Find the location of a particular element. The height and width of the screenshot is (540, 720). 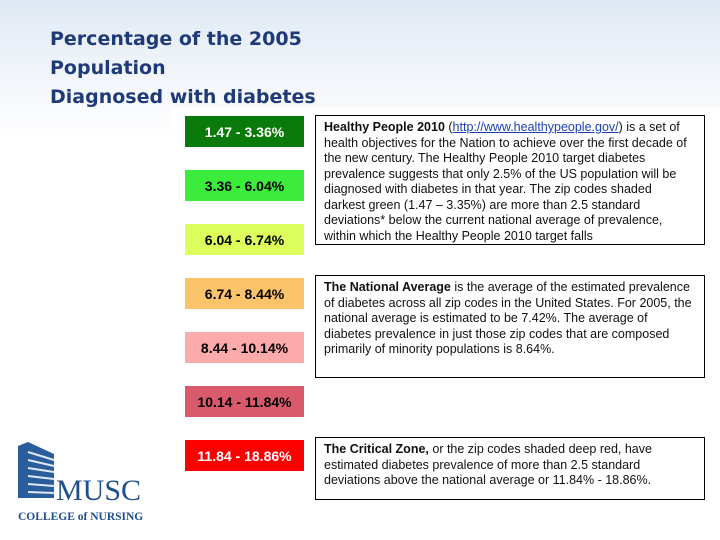

legend-swatch: 6.74 - 8.44% is located at coordinates (244, 293).